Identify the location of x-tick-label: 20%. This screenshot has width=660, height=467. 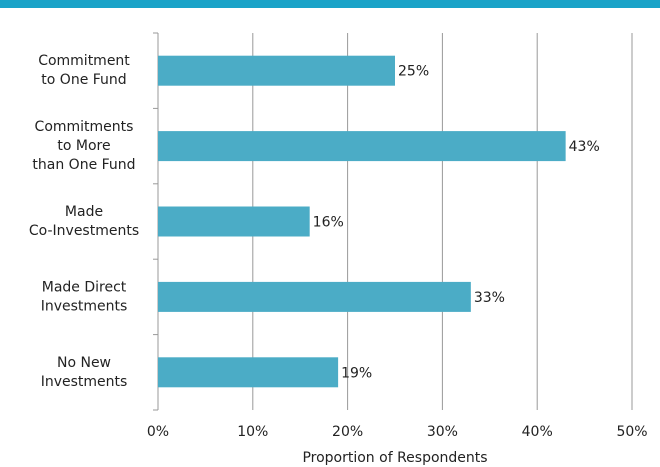
(347, 432).